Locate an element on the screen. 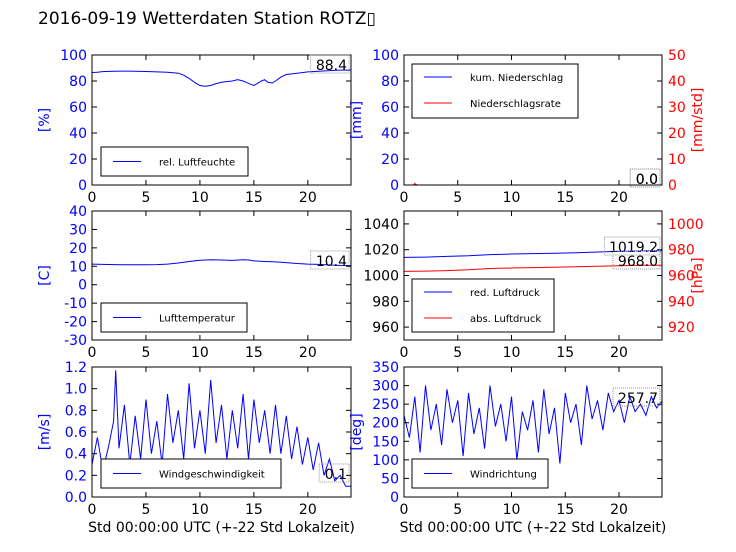 Image resolution: width=736 pixels, height=552 pixels. y-tick-label: 50 is located at coordinates (390, 479).